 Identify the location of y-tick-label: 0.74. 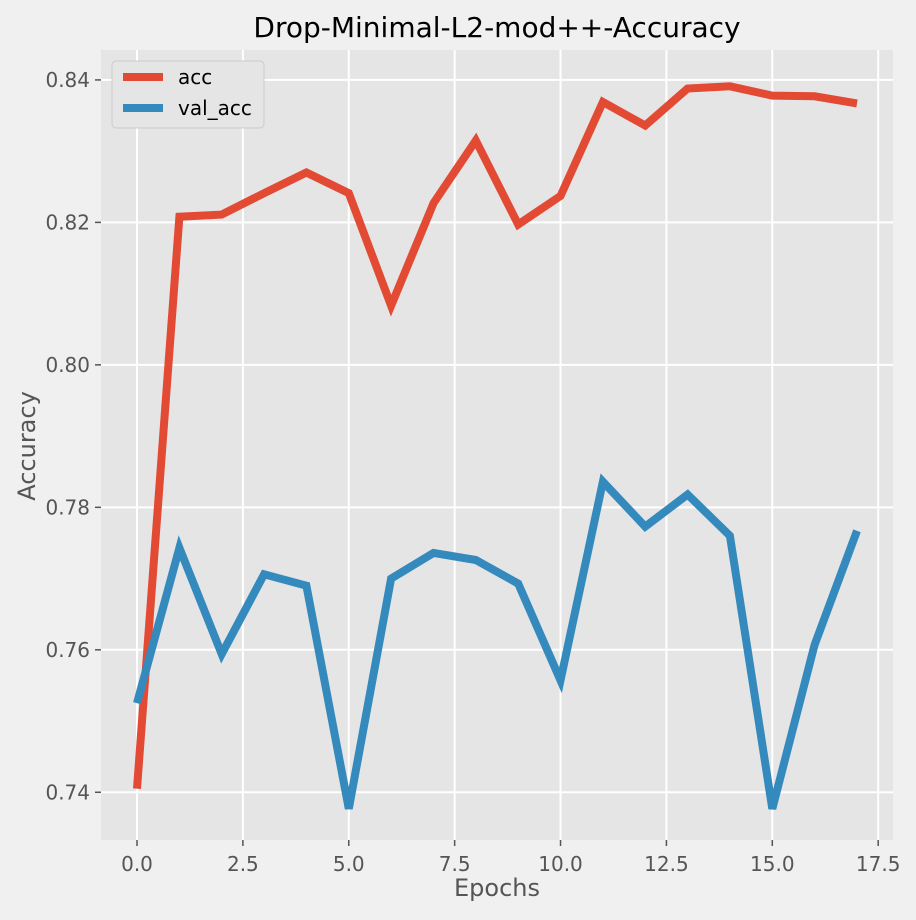
(67, 792).